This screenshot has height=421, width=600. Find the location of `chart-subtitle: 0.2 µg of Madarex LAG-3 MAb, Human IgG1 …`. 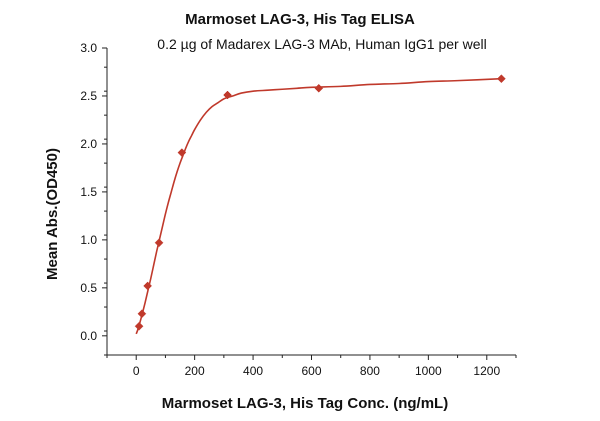

chart-subtitle: 0.2 µg of Madarex LAG-3 MAb, Human IgG1 … is located at coordinates (321, 44).